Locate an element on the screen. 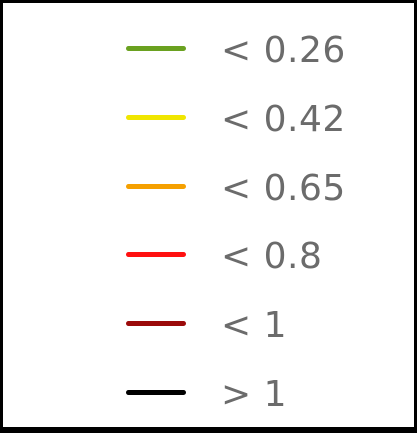 The width and height of the screenshot is (417, 433). legend-row: < 0.65 is located at coordinates (208, 189).